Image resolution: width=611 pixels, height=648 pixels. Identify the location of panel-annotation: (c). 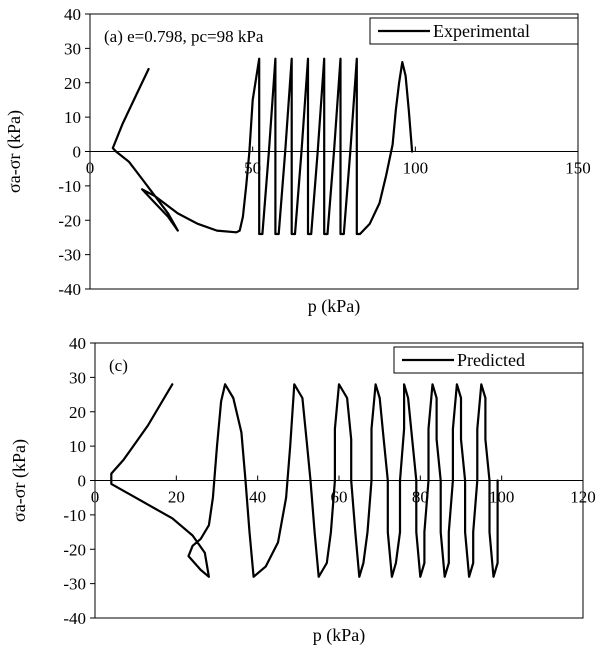
(118, 365).